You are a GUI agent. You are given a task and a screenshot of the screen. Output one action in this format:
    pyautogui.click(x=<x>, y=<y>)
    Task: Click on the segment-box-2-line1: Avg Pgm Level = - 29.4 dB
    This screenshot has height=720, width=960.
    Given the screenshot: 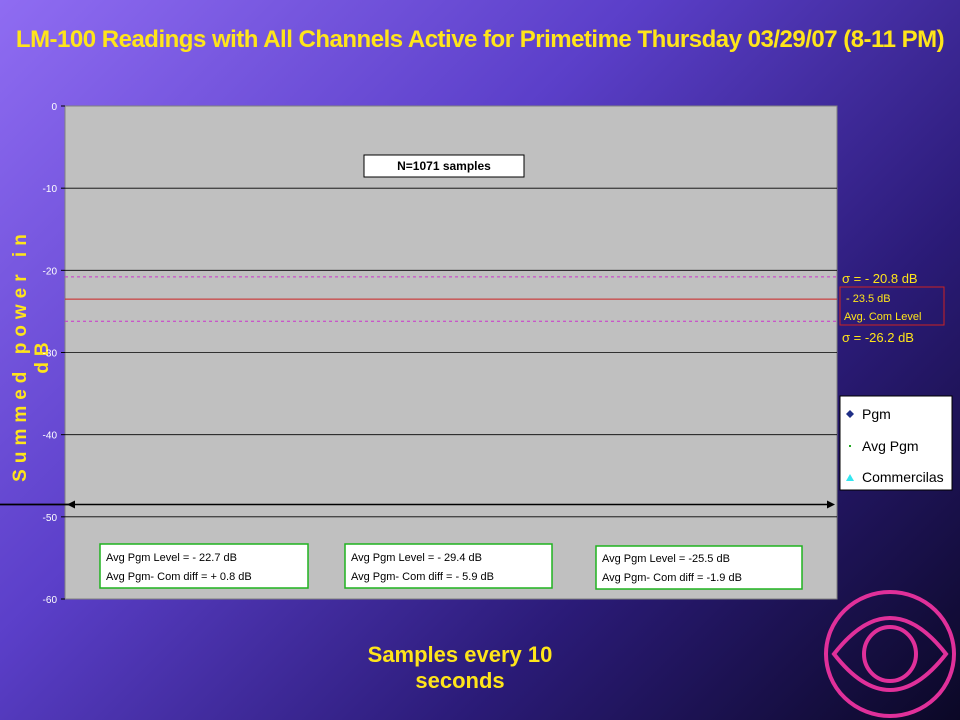 What is the action you would take?
    pyautogui.click(x=416, y=558)
    